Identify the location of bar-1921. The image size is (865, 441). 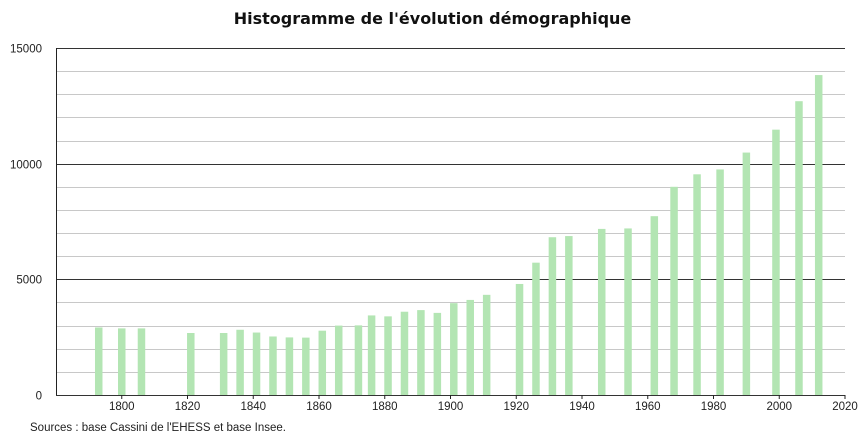
(519, 339).